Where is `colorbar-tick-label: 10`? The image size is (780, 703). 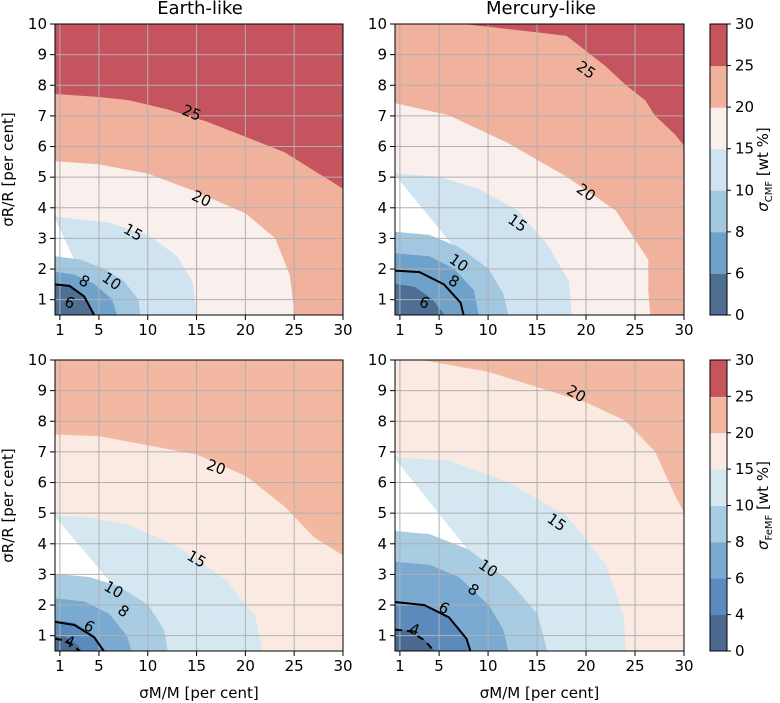 colorbar-tick-label: 10 is located at coordinates (744, 506).